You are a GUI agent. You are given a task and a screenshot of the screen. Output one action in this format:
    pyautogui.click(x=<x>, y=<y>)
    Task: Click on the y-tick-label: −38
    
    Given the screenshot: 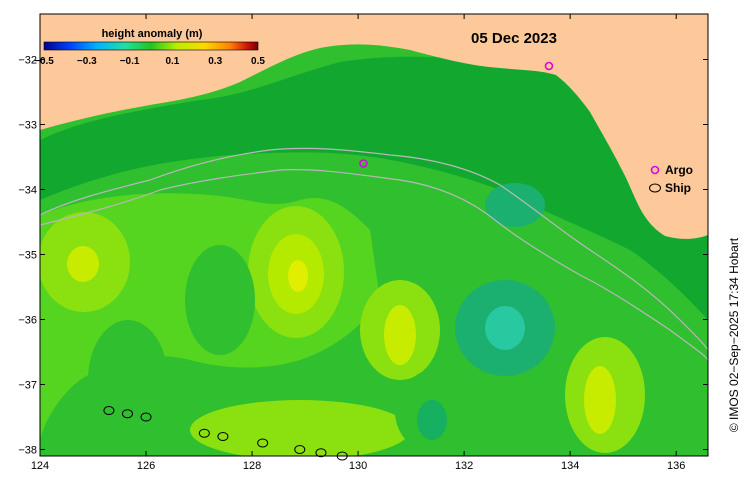 What is the action you would take?
    pyautogui.click(x=27, y=451)
    